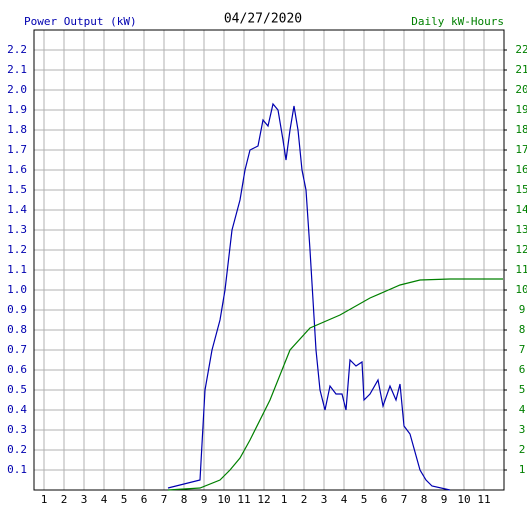  I want to click on y-tick-label: 0.1, so click(17, 469).